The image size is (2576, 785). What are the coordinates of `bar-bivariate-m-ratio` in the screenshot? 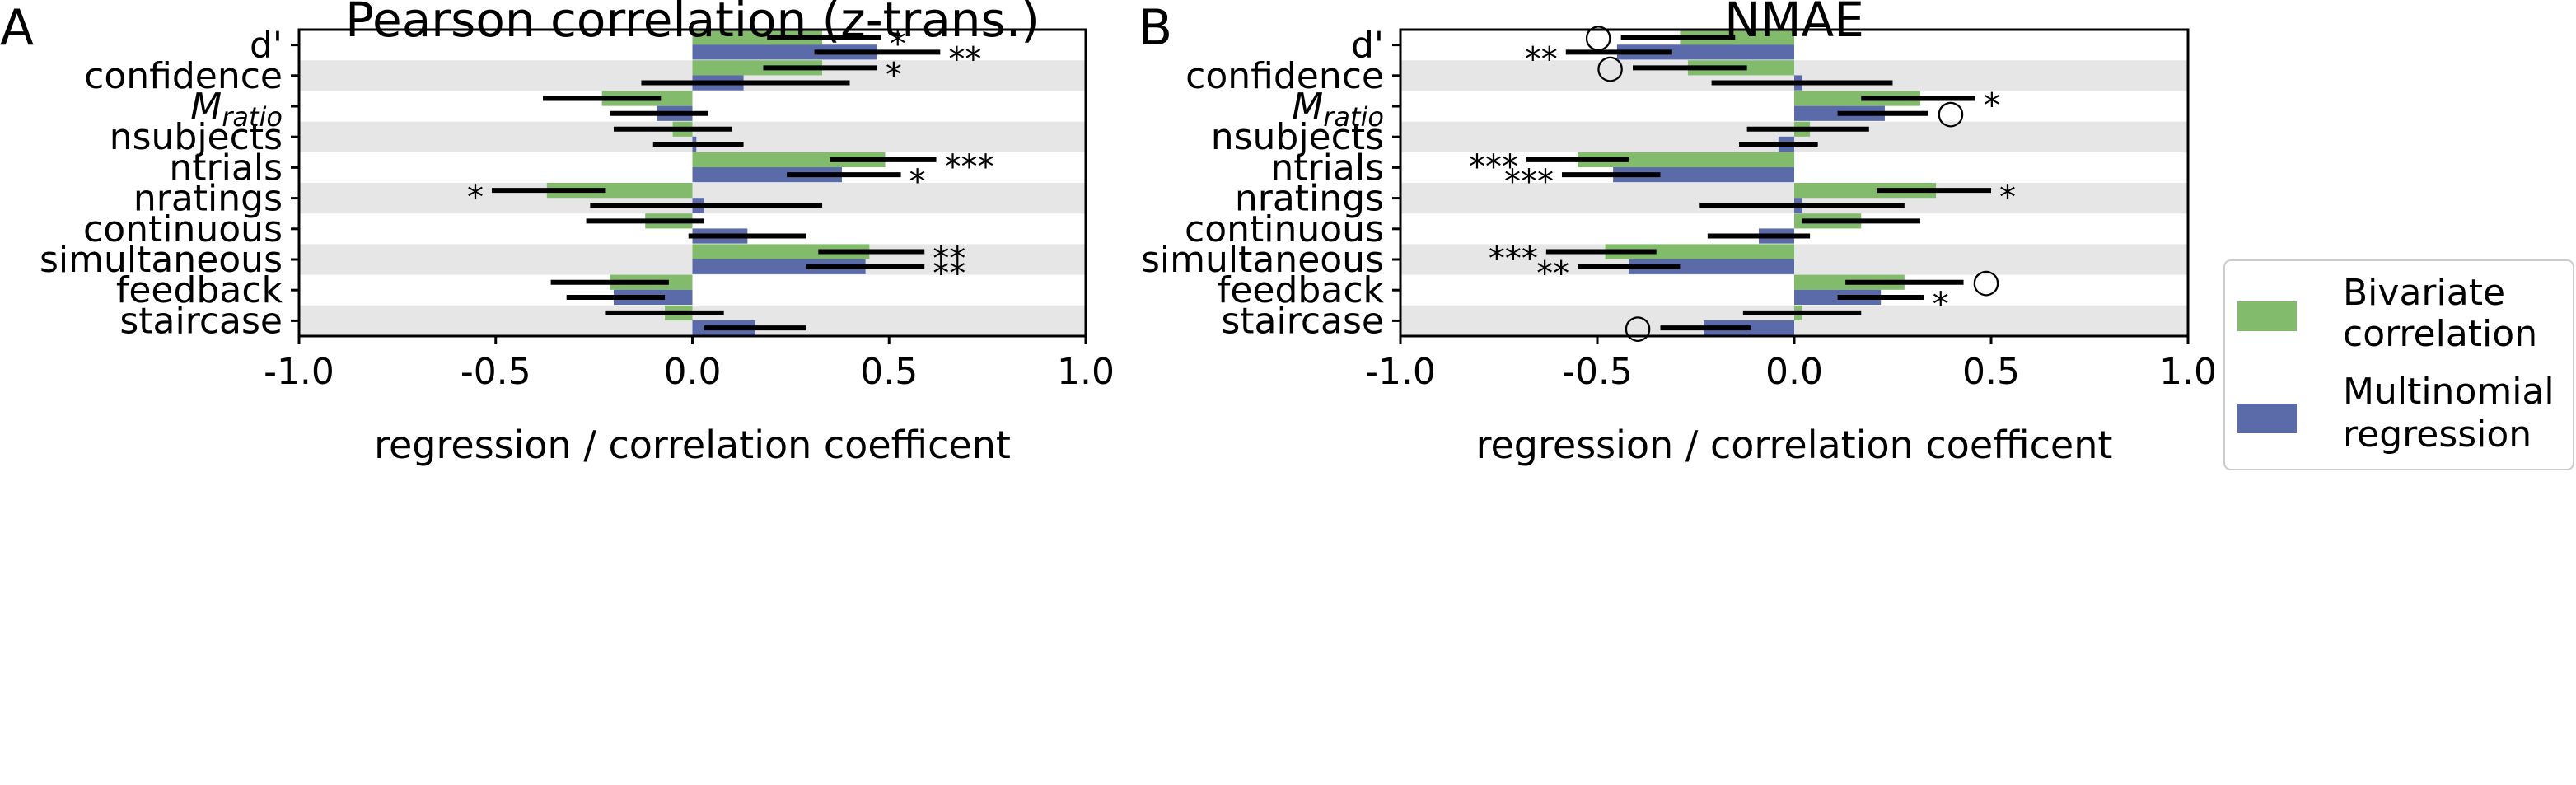 It's located at (1857, 98).